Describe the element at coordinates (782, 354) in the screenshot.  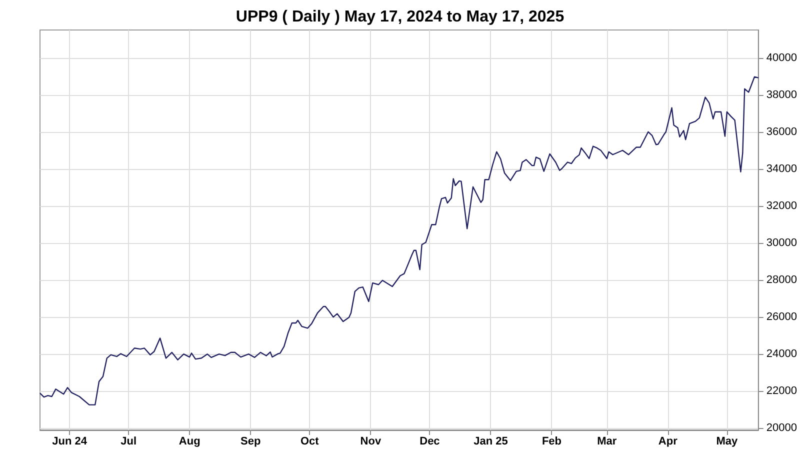
I see `y-tick-label: 24000` at that location.